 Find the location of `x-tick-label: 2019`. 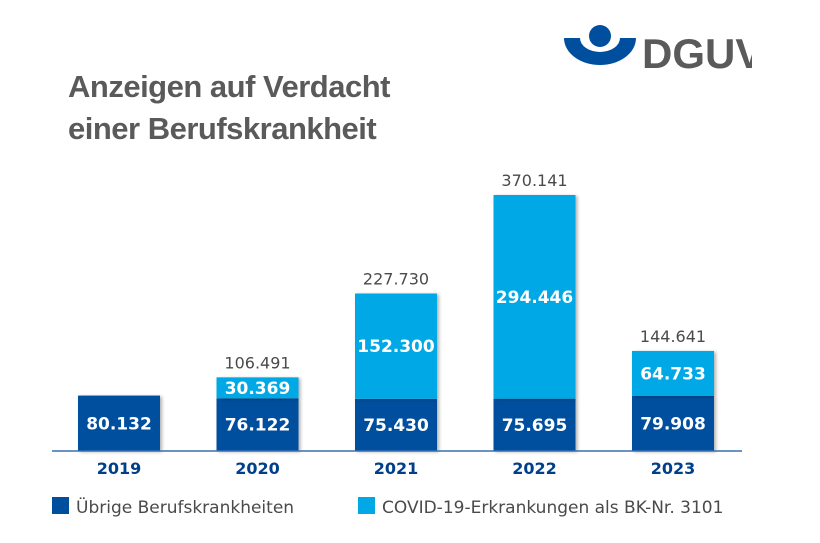

x-tick-label: 2019 is located at coordinates (119, 468).